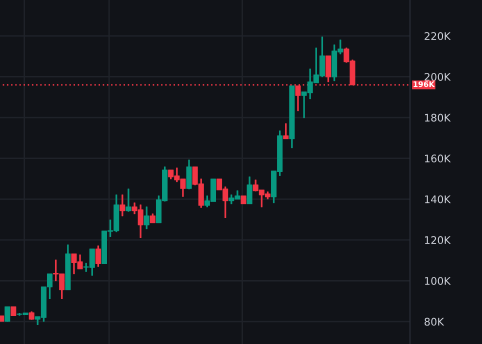  Describe the element at coordinates (437, 76) in the screenshot. I see `y-tick-label: 200K` at that location.